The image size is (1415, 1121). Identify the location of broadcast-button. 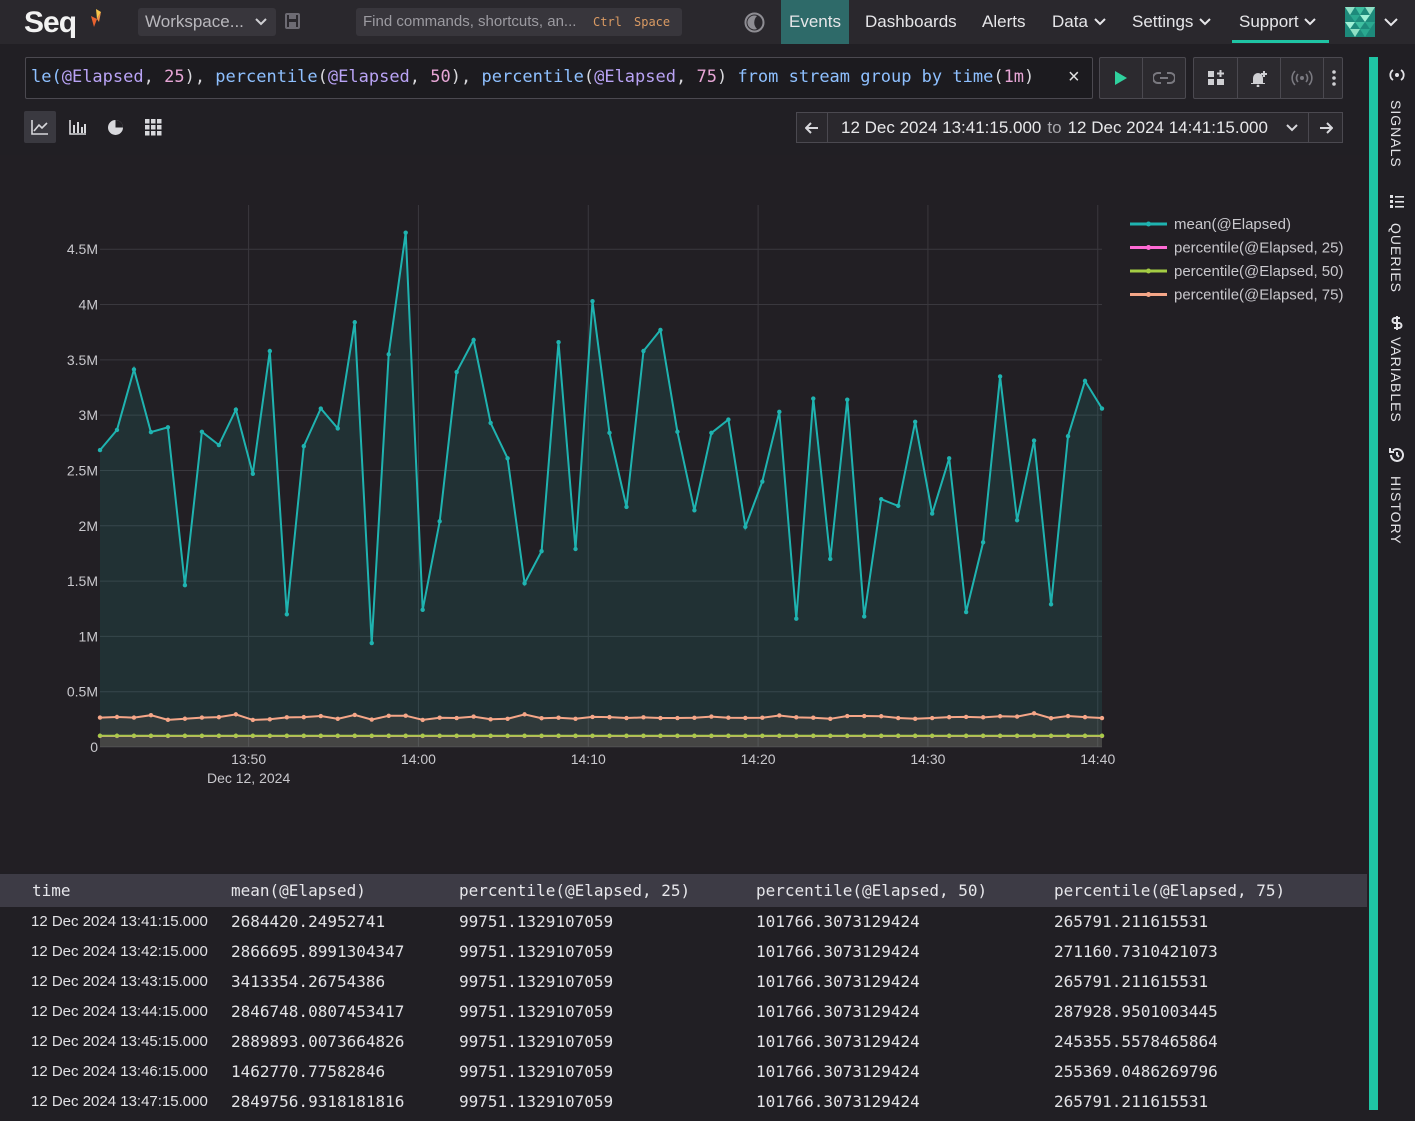
(1302, 78).